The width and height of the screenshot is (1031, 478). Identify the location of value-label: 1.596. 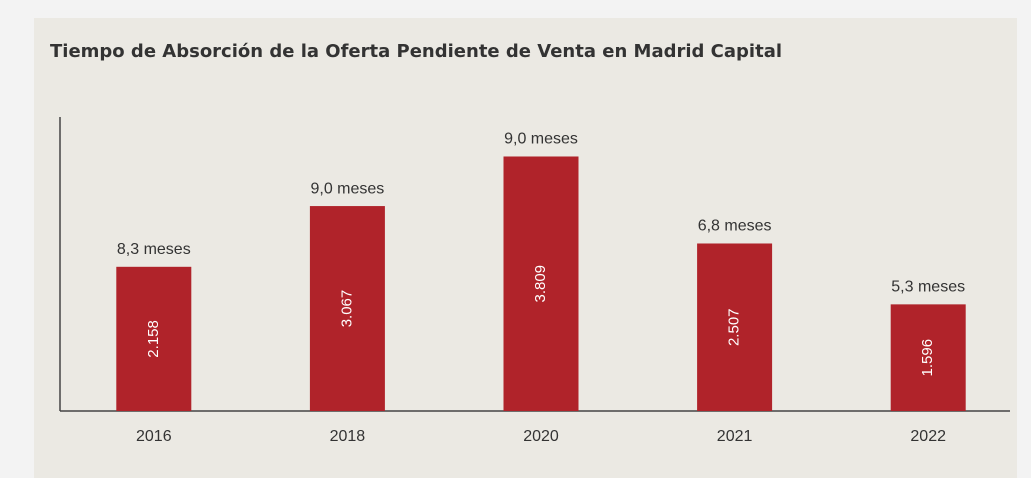
(927, 358).